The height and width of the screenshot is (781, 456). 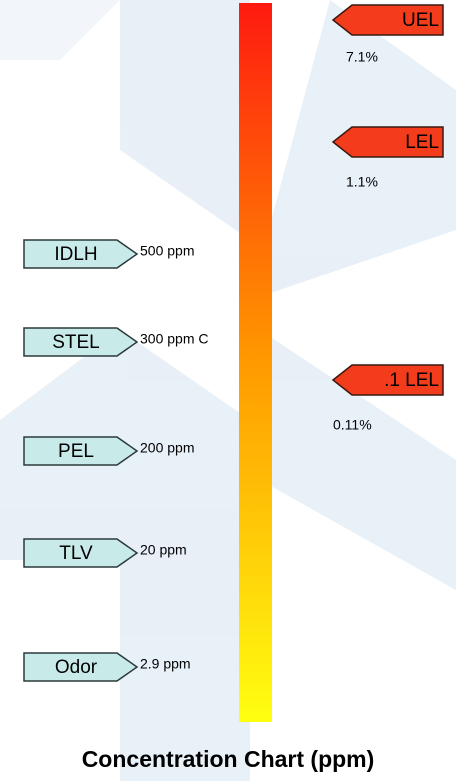 I want to click on marker-value: 300 ppm C, so click(x=174, y=339).